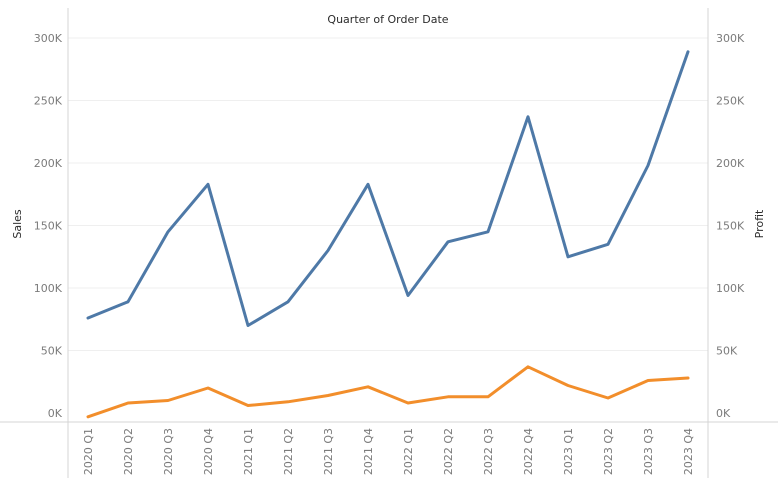  Describe the element at coordinates (730, 38) in the screenshot. I see `y-tick-label-right: 300K` at that location.